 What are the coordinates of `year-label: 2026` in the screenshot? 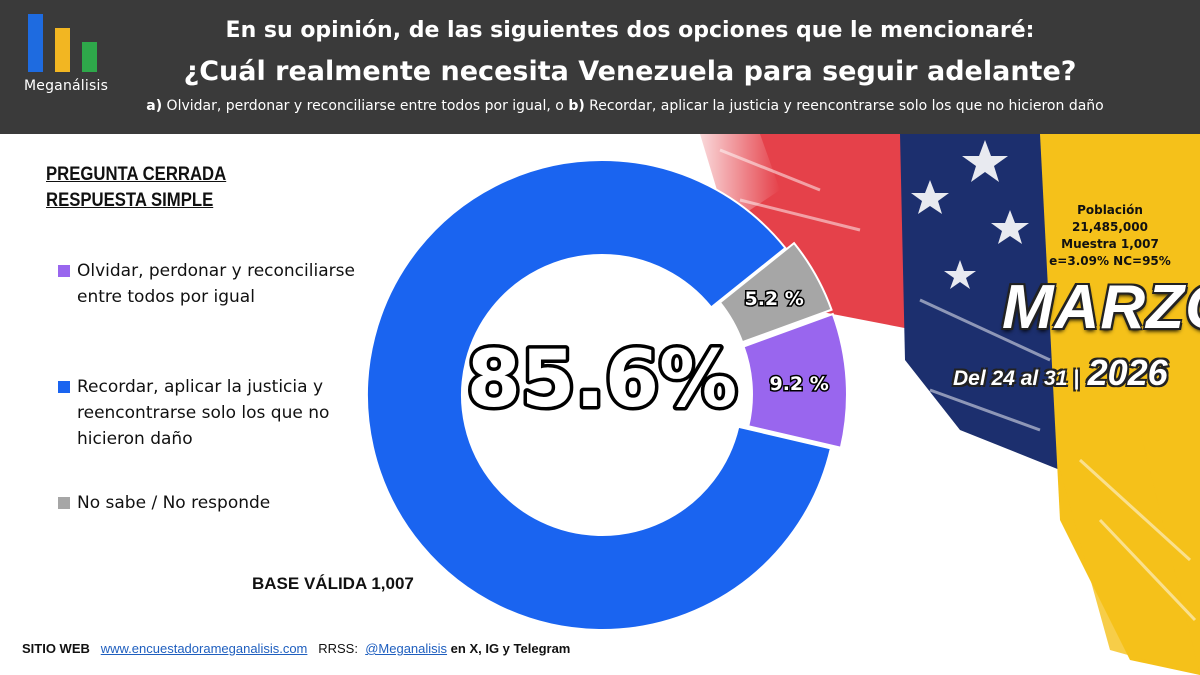 It's located at (1127, 372).